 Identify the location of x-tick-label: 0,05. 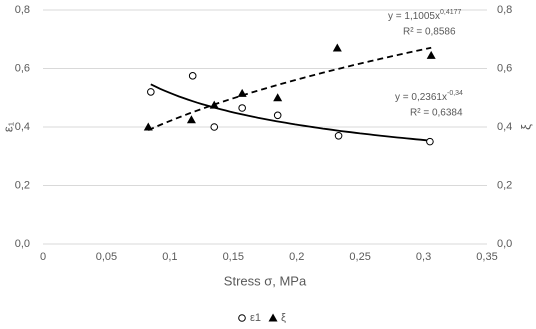
(106, 257).